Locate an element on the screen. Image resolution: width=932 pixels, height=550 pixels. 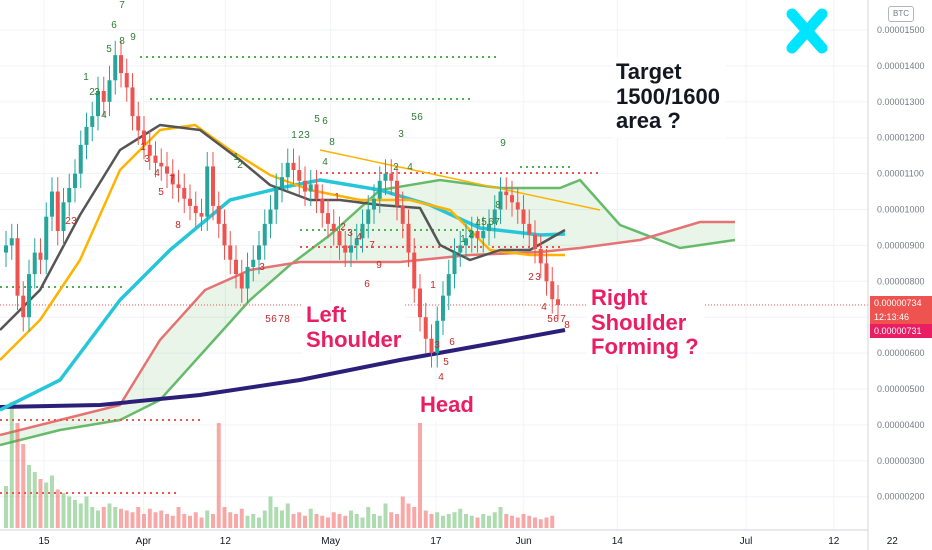
head-line-1: Head is located at coordinates (447, 404).